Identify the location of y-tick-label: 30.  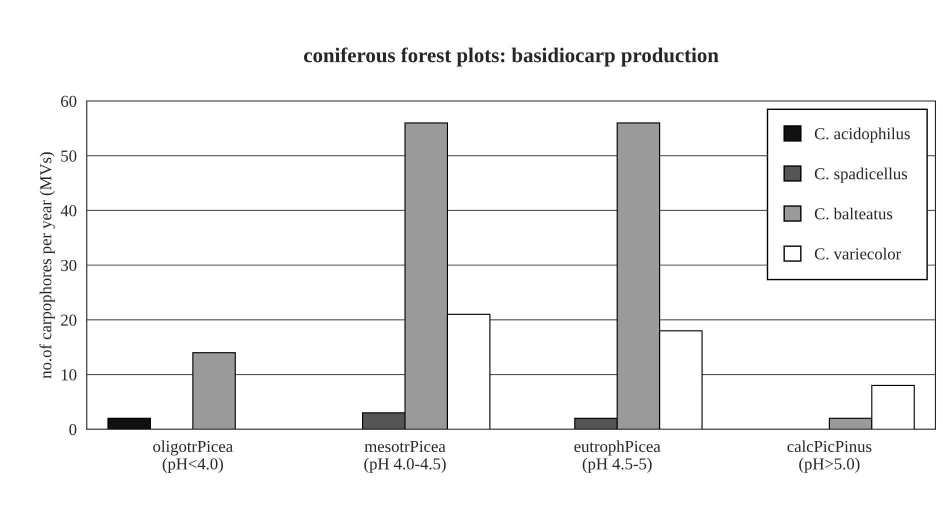
(68, 266).